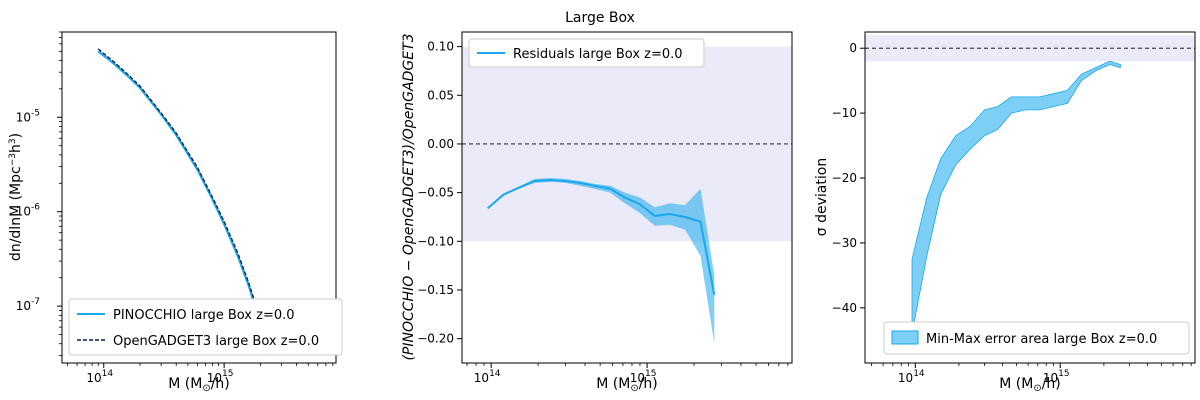 This screenshot has height=400, width=1200. I want to click on p3-minmax-area, so click(1016, 197).